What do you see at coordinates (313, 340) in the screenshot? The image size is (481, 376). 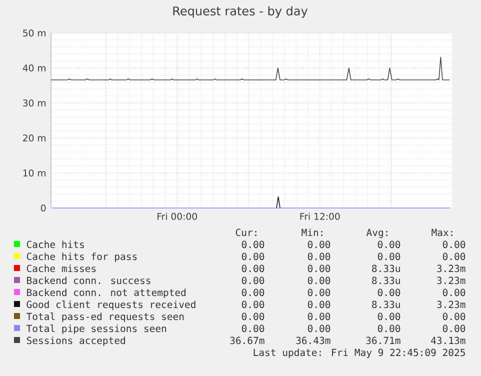 I see `text: 36.43m` at bounding box center [313, 340].